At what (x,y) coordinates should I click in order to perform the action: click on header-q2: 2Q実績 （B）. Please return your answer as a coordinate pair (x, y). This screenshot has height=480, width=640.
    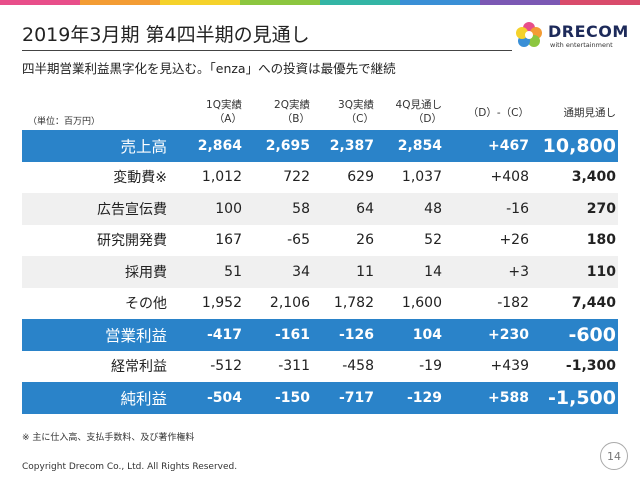
    Looking at the image, I should click on (276, 112).